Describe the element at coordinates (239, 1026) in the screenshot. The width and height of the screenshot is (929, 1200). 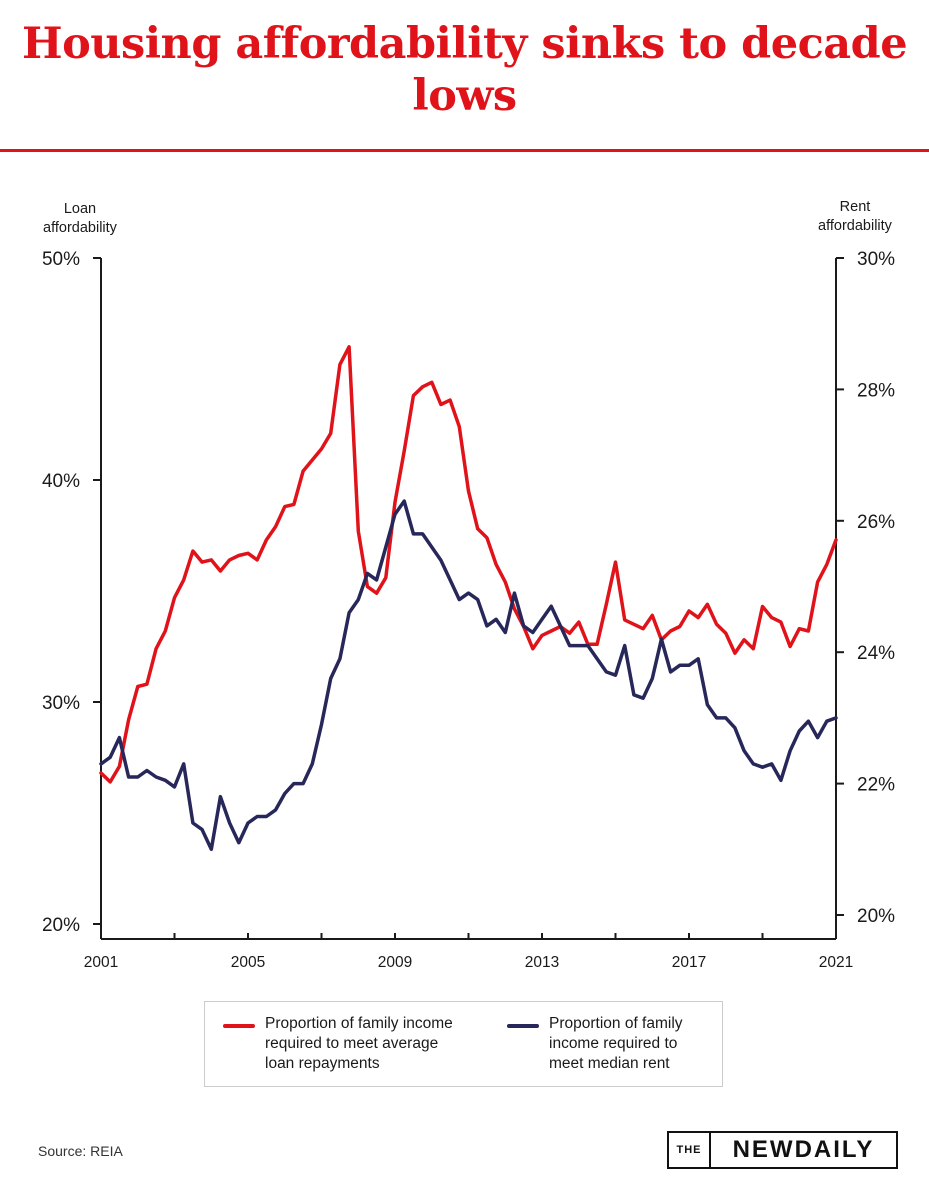
I see `legend-swatch-loan` at that location.